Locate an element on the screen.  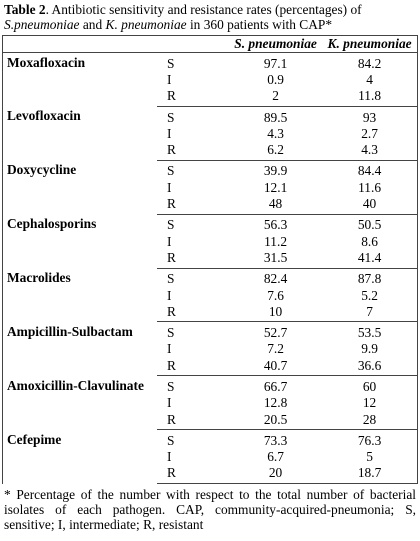
table-row: R 48 40 is located at coordinates (210, 205).